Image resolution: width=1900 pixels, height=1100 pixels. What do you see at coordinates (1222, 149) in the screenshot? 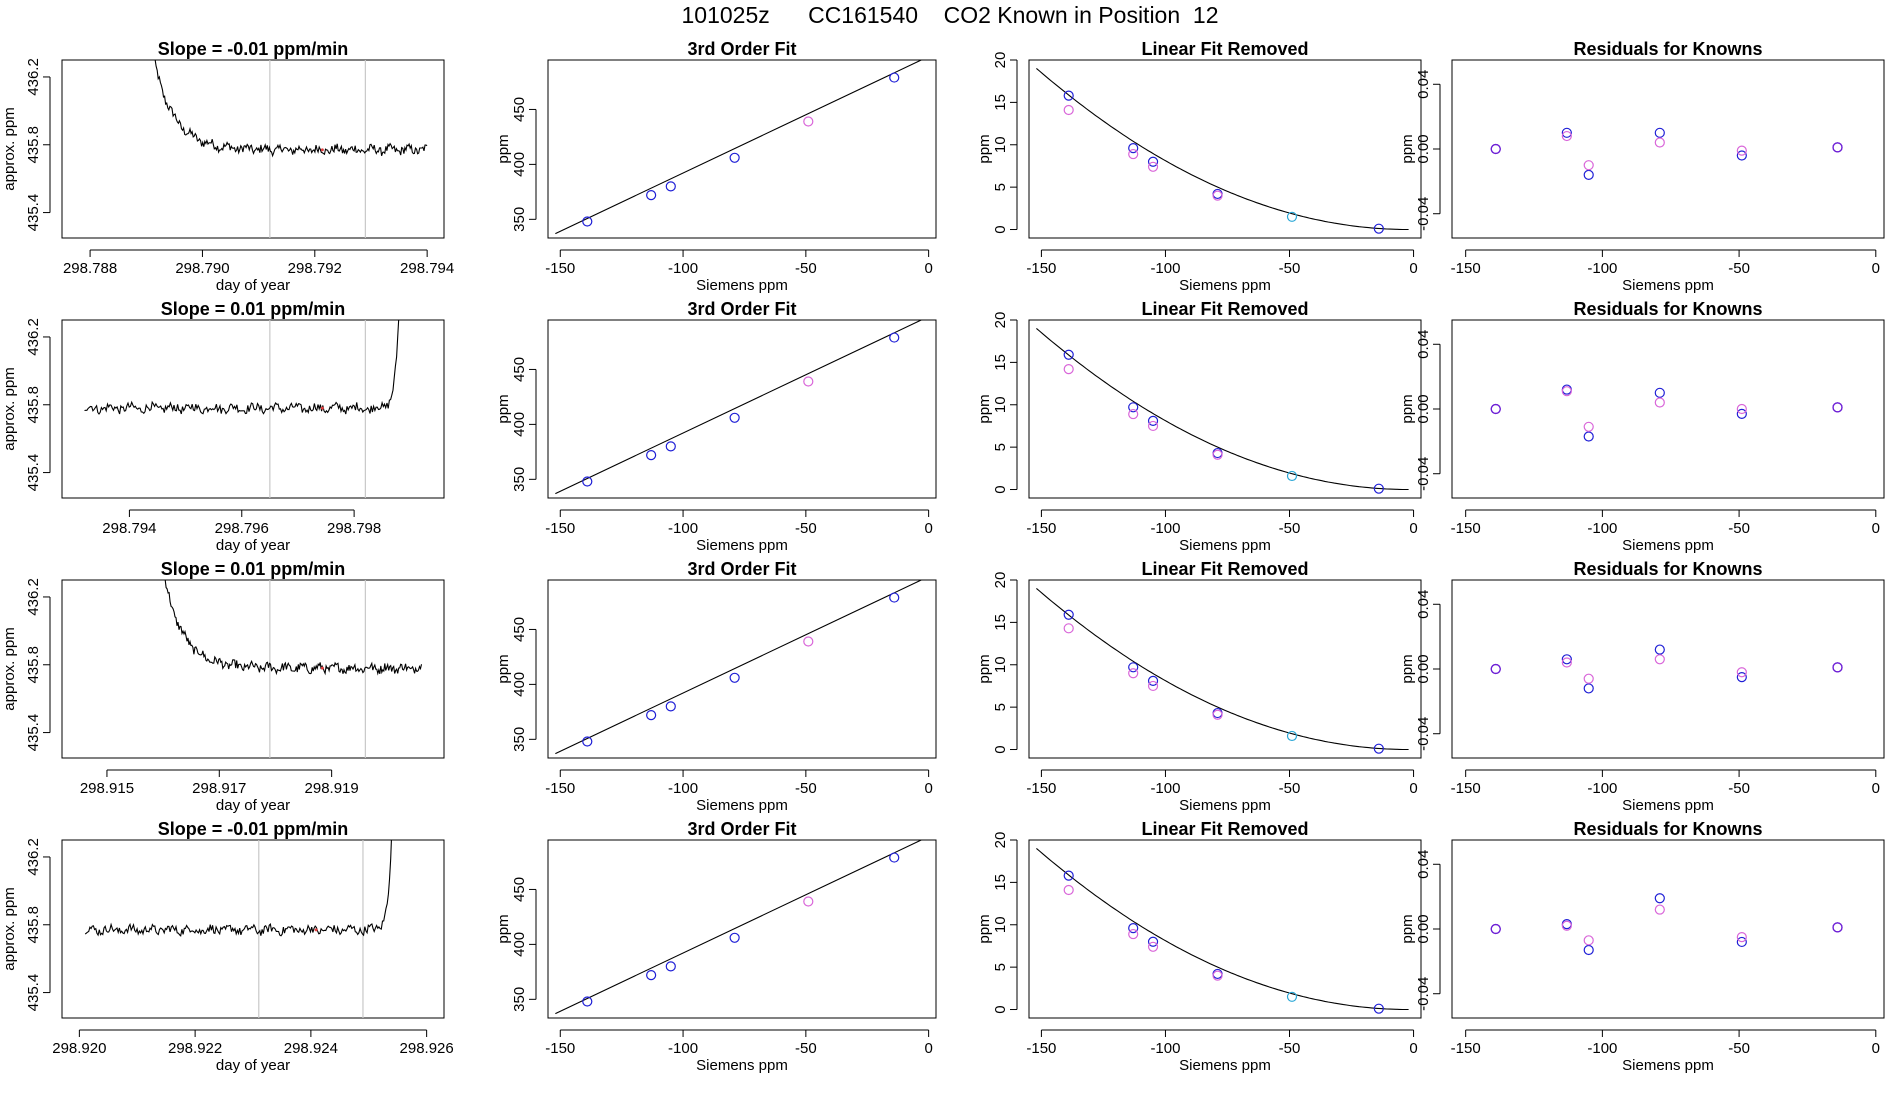
I see `fit-curve` at bounding box center [1222, 149].